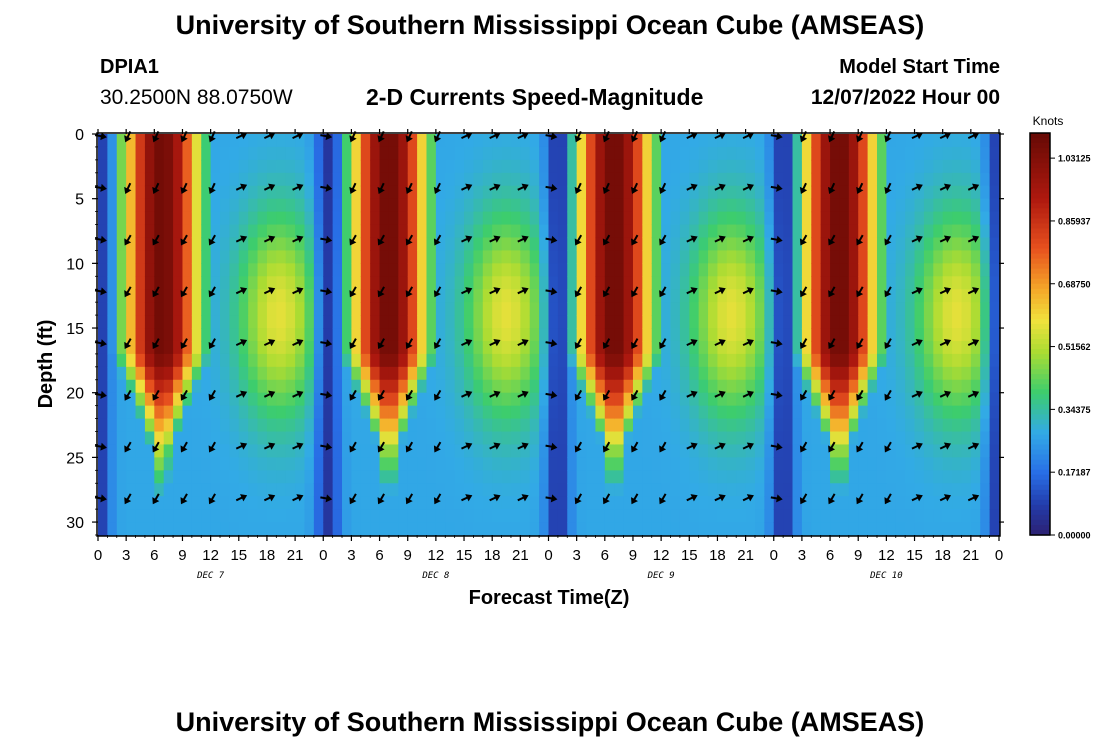 Image resolution: width=1100 pixels, height=750 pixels. What do you see at coordinates (942, 555) in the screenshot?
I see `x-tick-label: 18` at bounding box center [942, 555].